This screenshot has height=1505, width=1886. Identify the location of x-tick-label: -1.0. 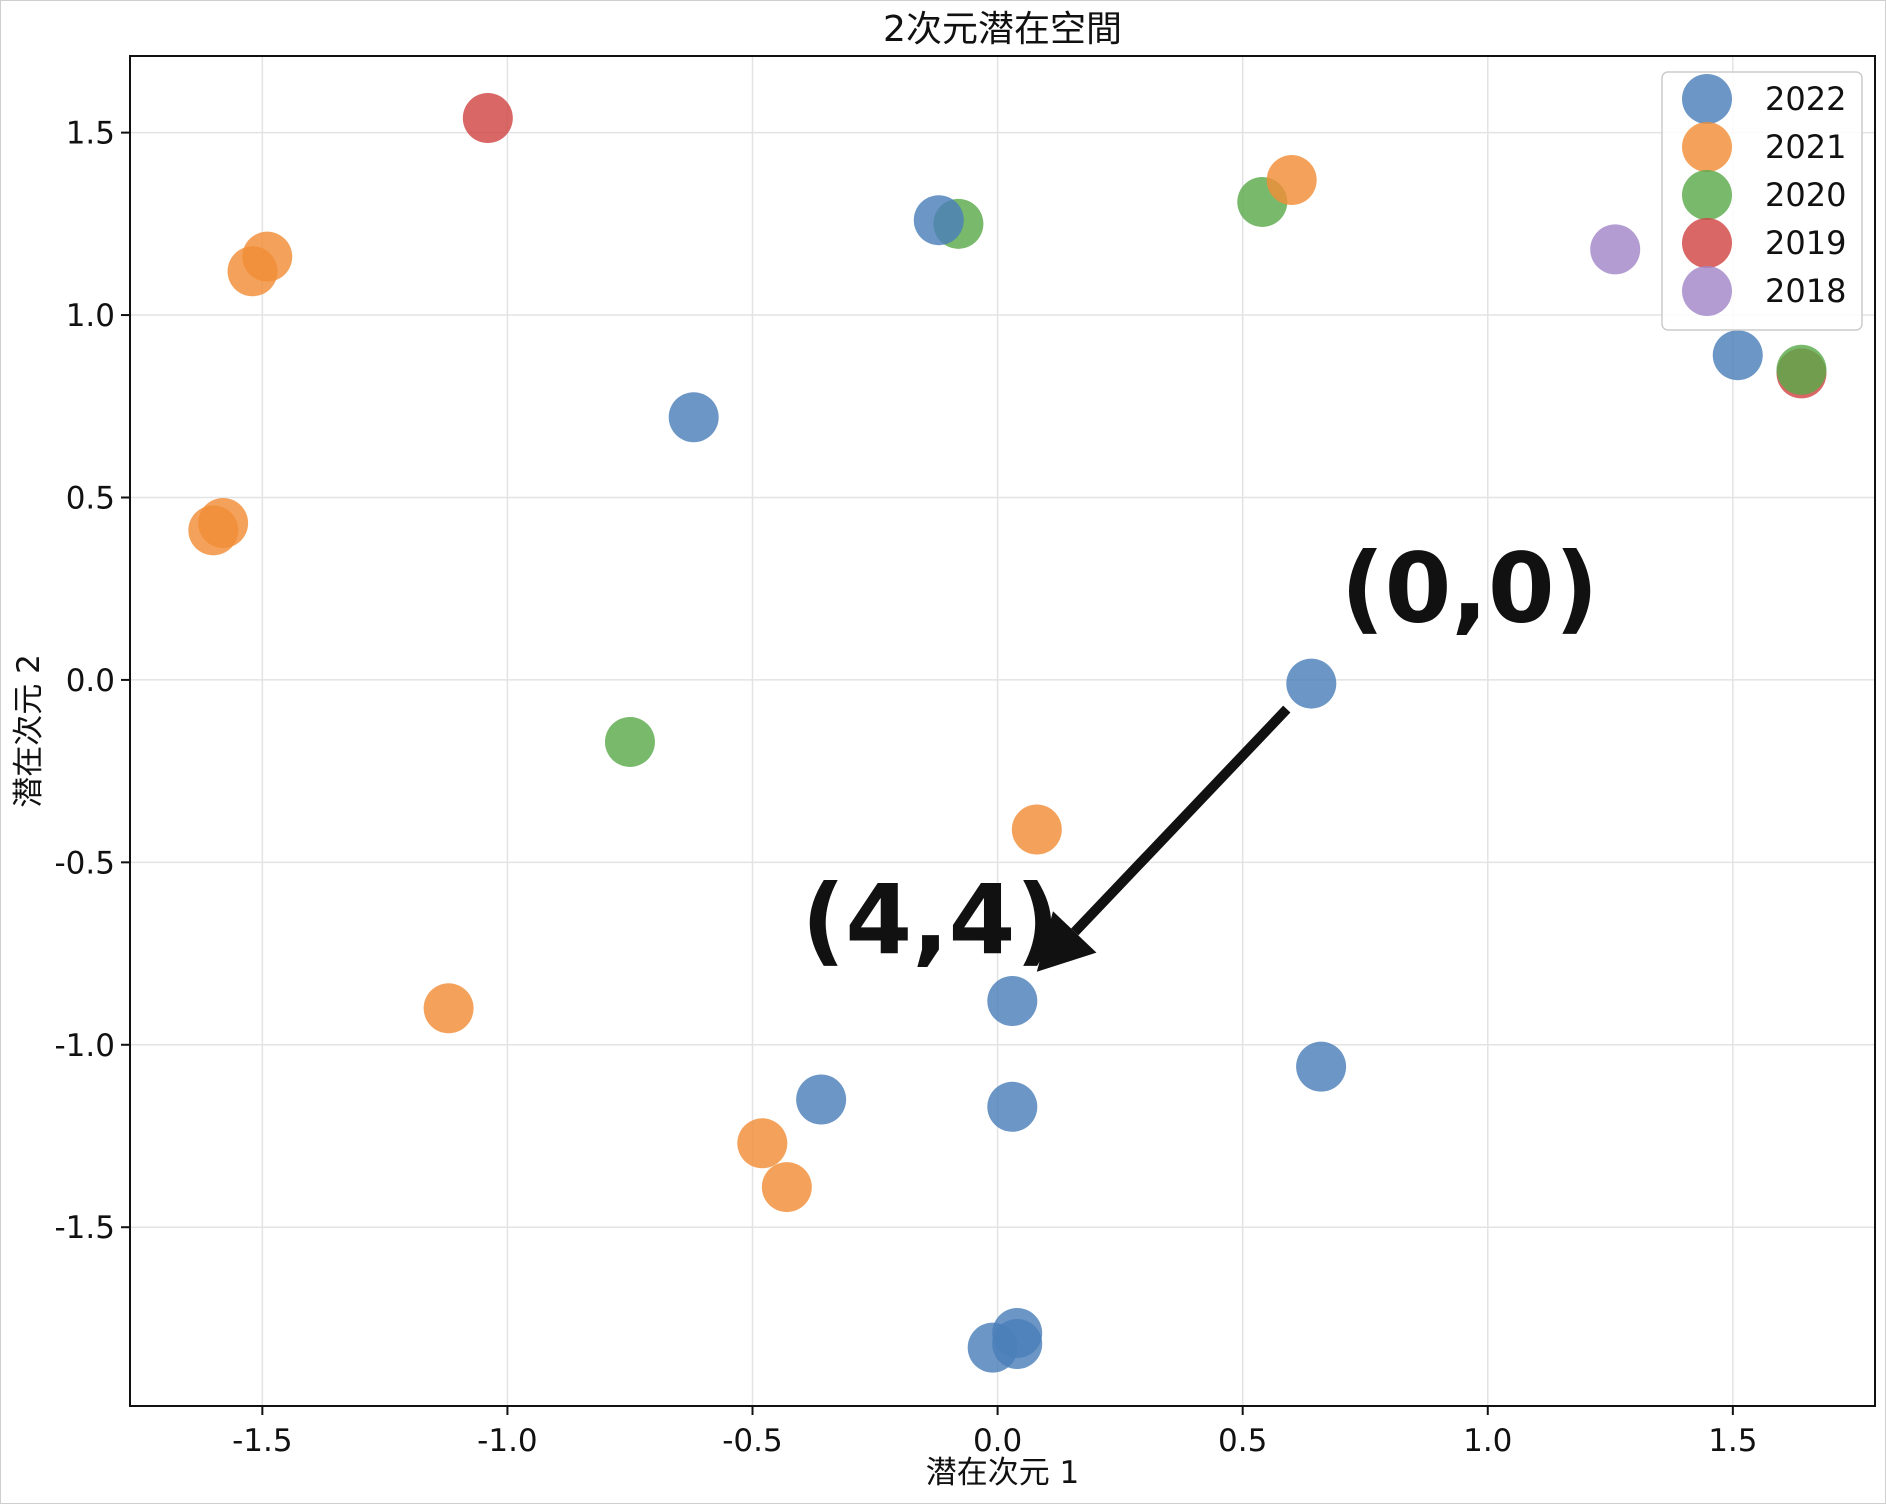
(507, 1441).